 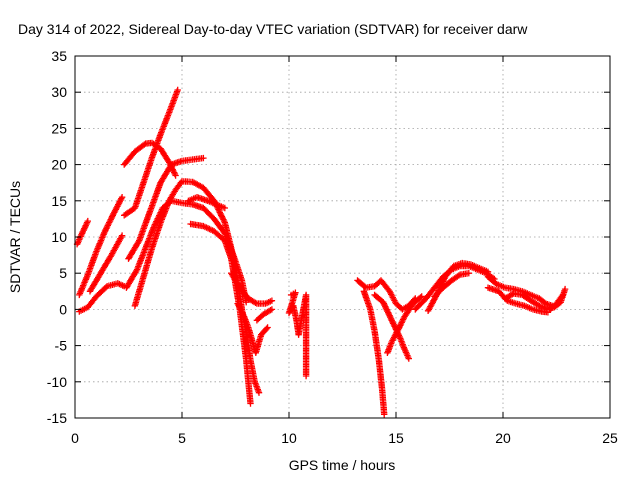 I want to click on series-arc4, so click(x=106, y=263).